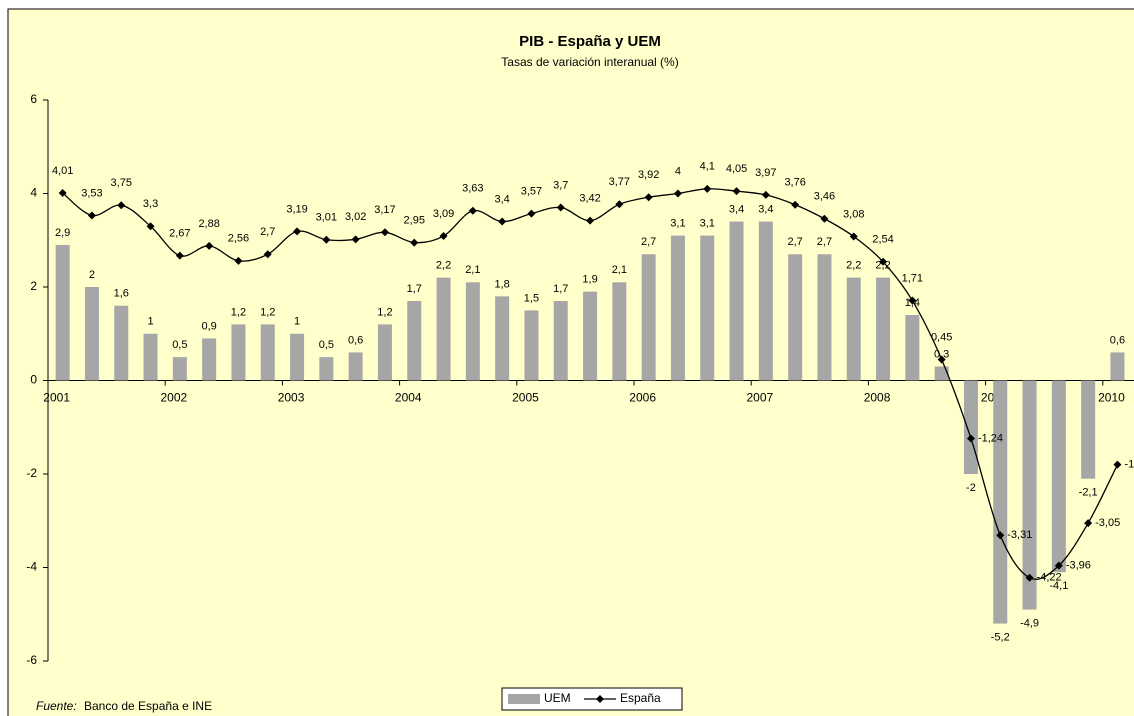 This screenshot has height=716, width=1134. I want to click on line-data-label: 4,01, so click(62, 171).